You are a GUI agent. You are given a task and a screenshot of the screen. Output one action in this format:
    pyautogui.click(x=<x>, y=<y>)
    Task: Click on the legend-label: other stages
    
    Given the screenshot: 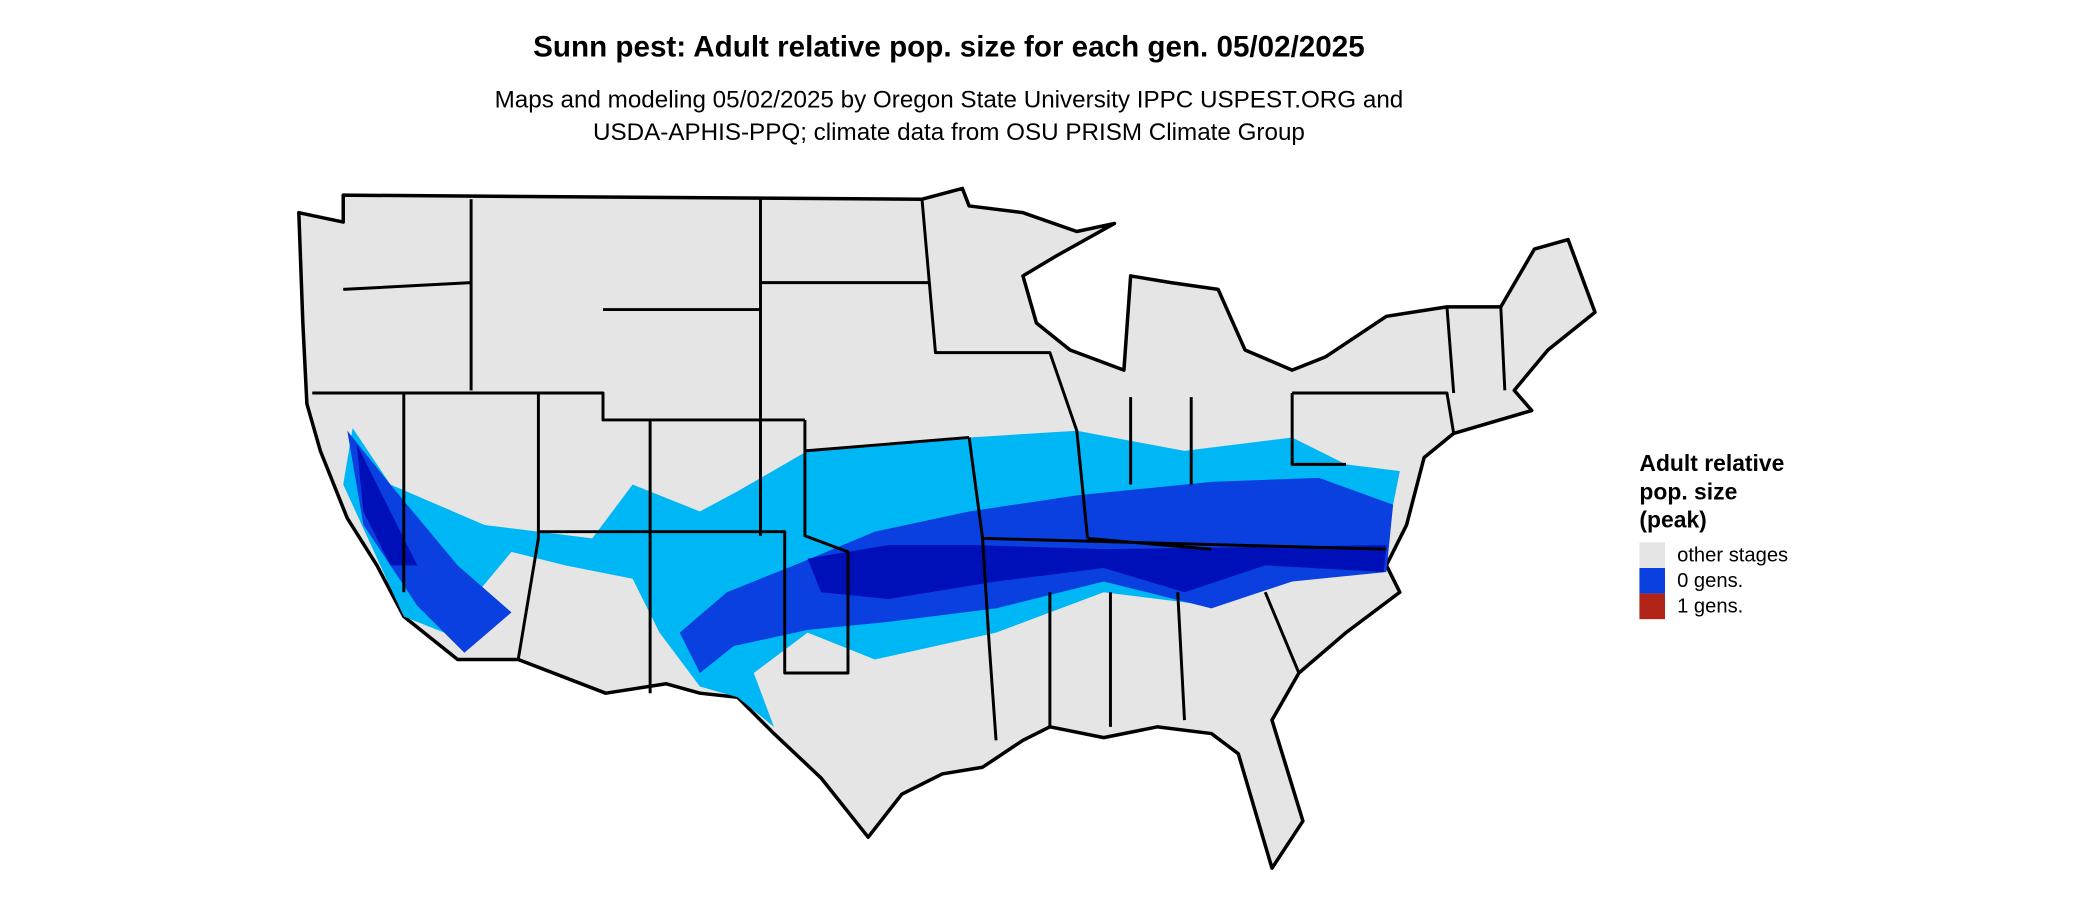 What is the action you would take?
    pyautogui.click(x=1732, y=555)
    